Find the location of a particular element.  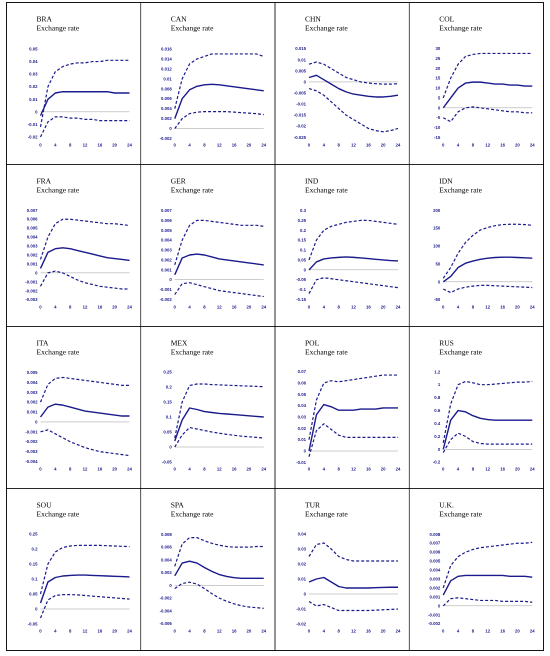

chart-title: TUR is located at coordinates (312, 505).